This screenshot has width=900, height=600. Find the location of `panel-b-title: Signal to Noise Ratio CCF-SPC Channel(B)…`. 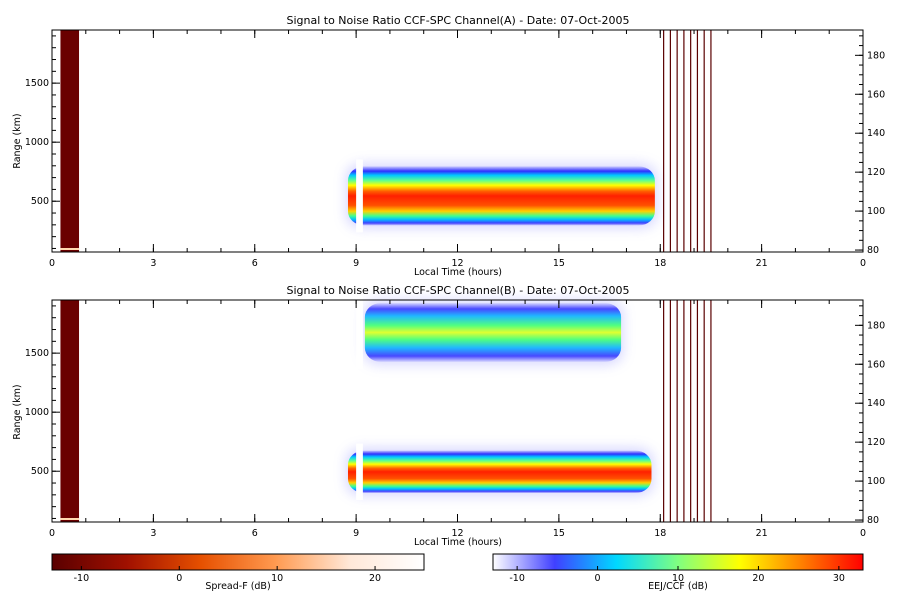

panel-b-title: Signal to Noise Ratio CCF-SPC Channel(B)… is located at coordinates (457, 290).